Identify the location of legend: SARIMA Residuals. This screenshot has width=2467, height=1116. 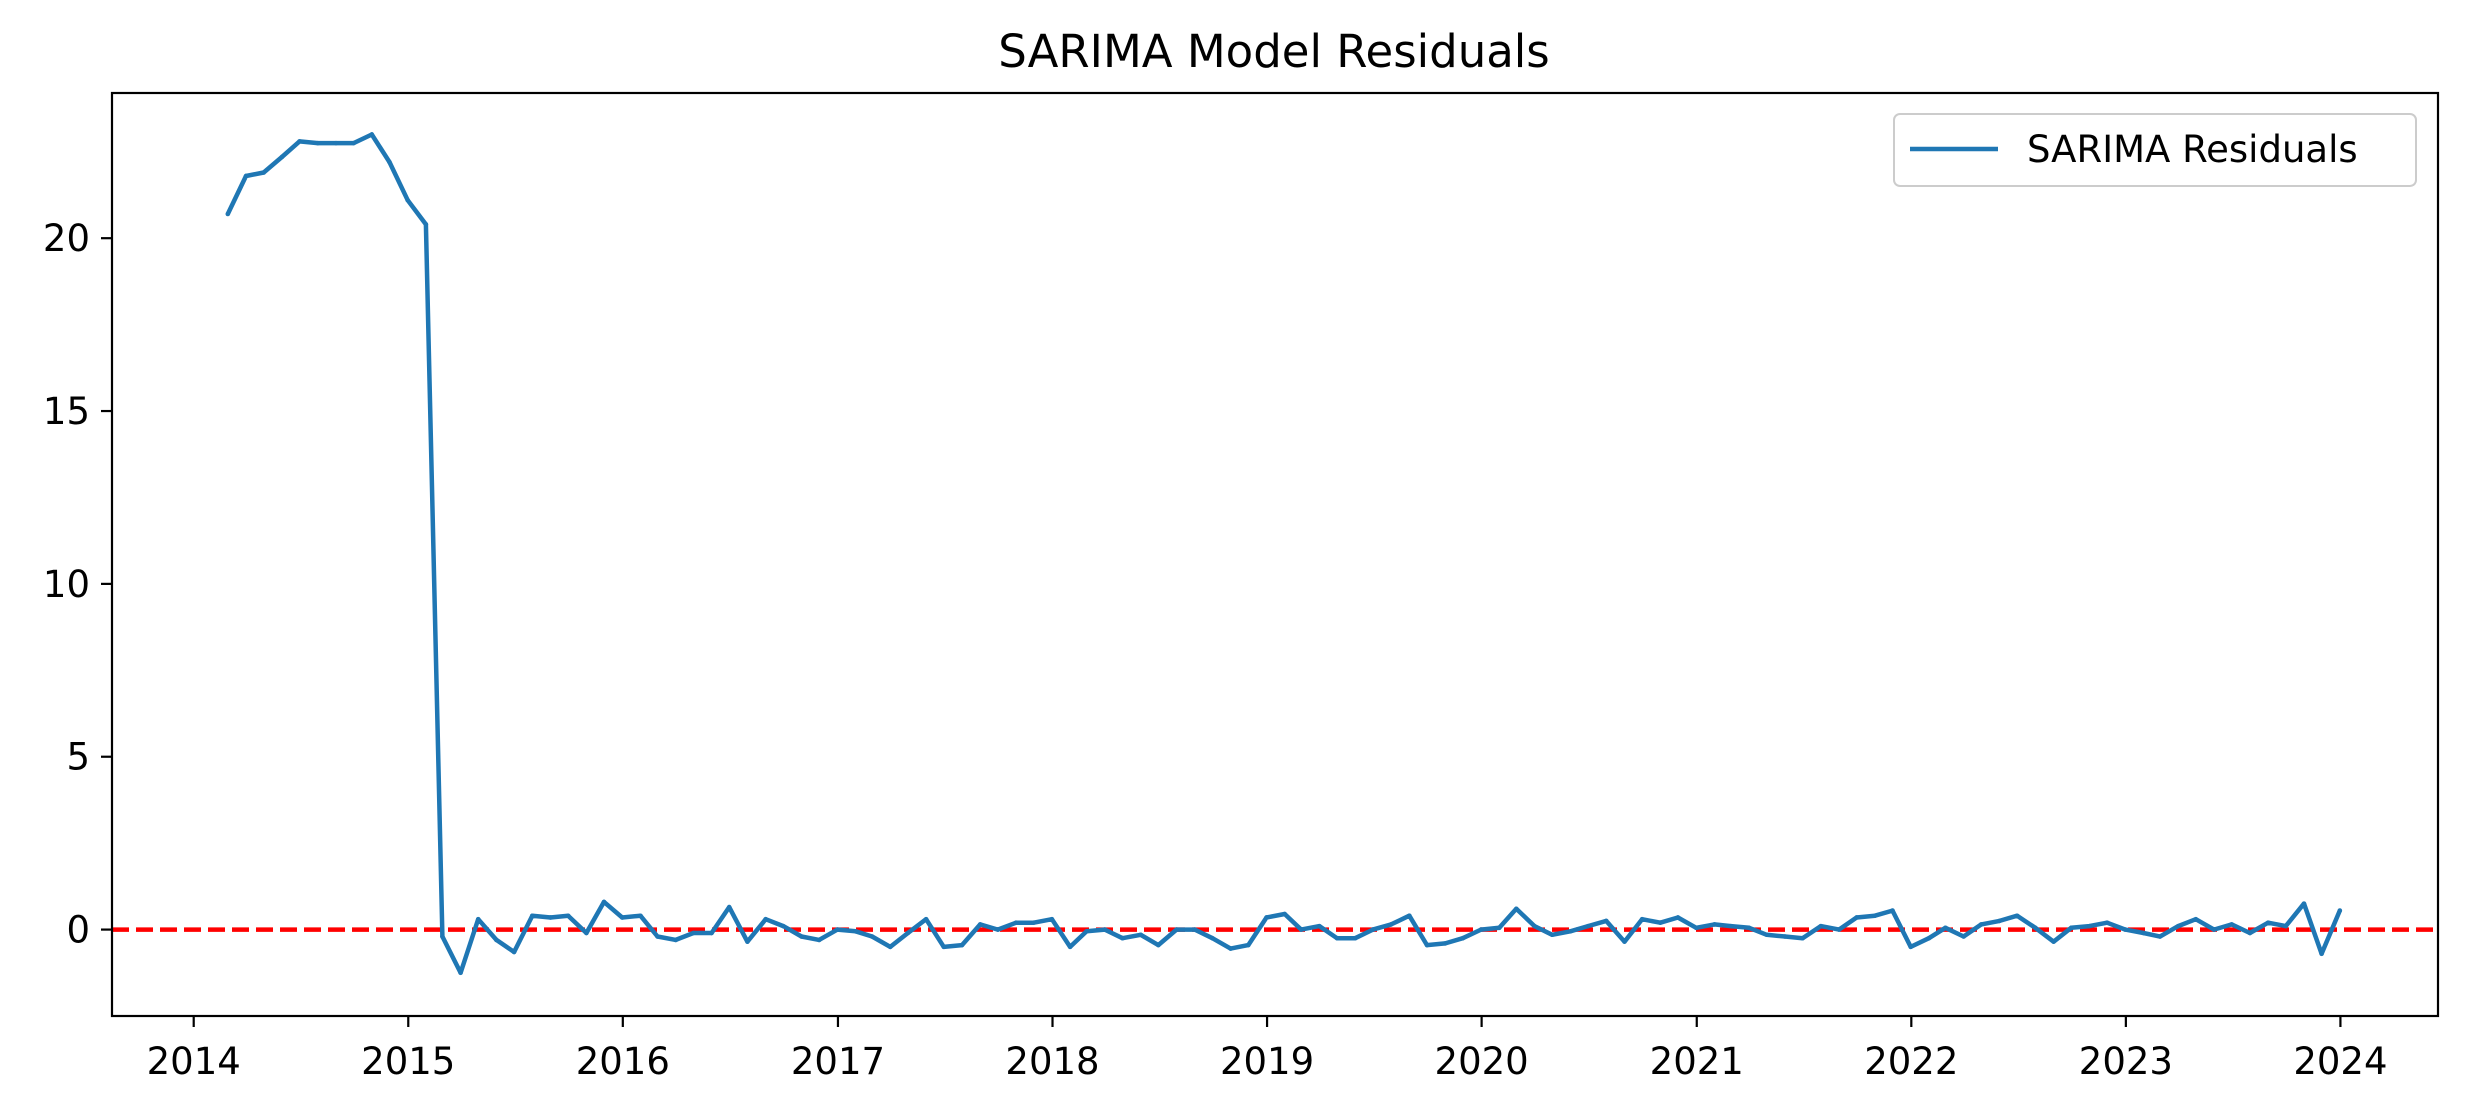
(2155, 150).